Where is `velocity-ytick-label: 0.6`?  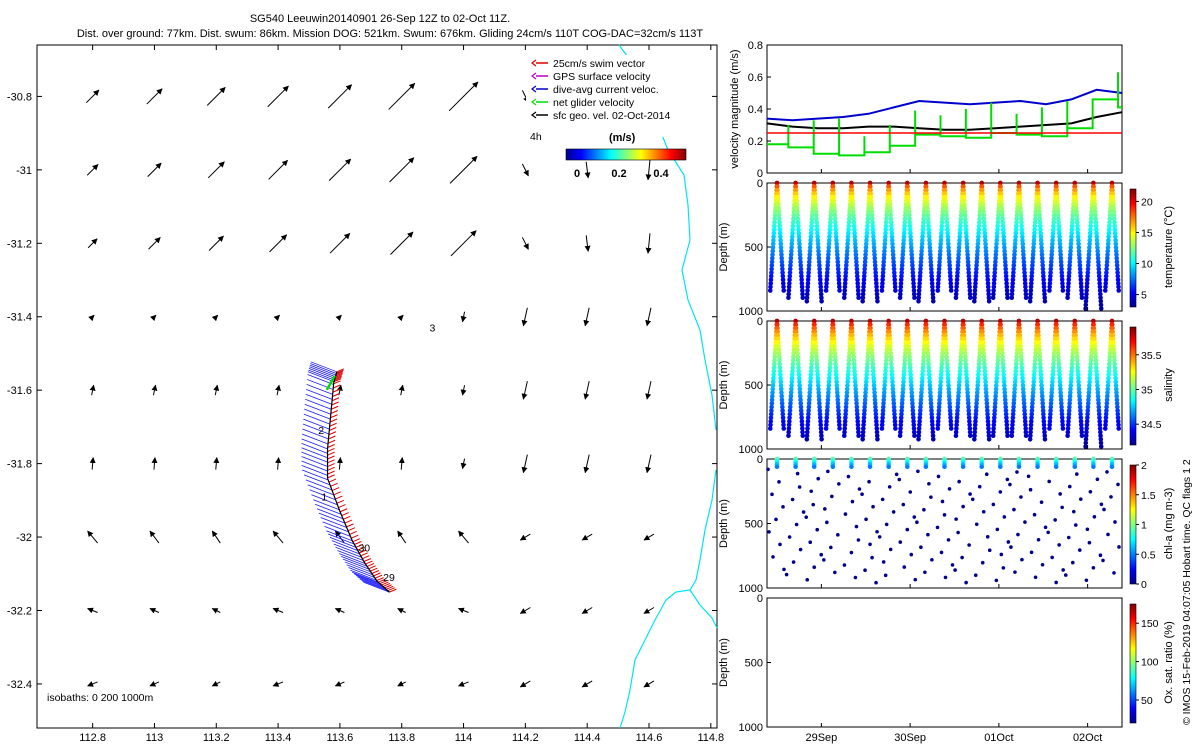 velocity-ytick-label: 0.6 is located at coordinates (755, 78).